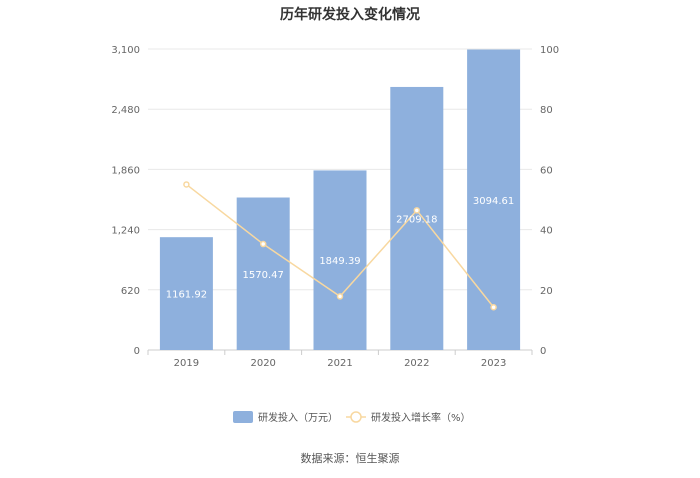 The height and width of the screenshot is (478, 700). I want to click on line-series, so click(340, 246).